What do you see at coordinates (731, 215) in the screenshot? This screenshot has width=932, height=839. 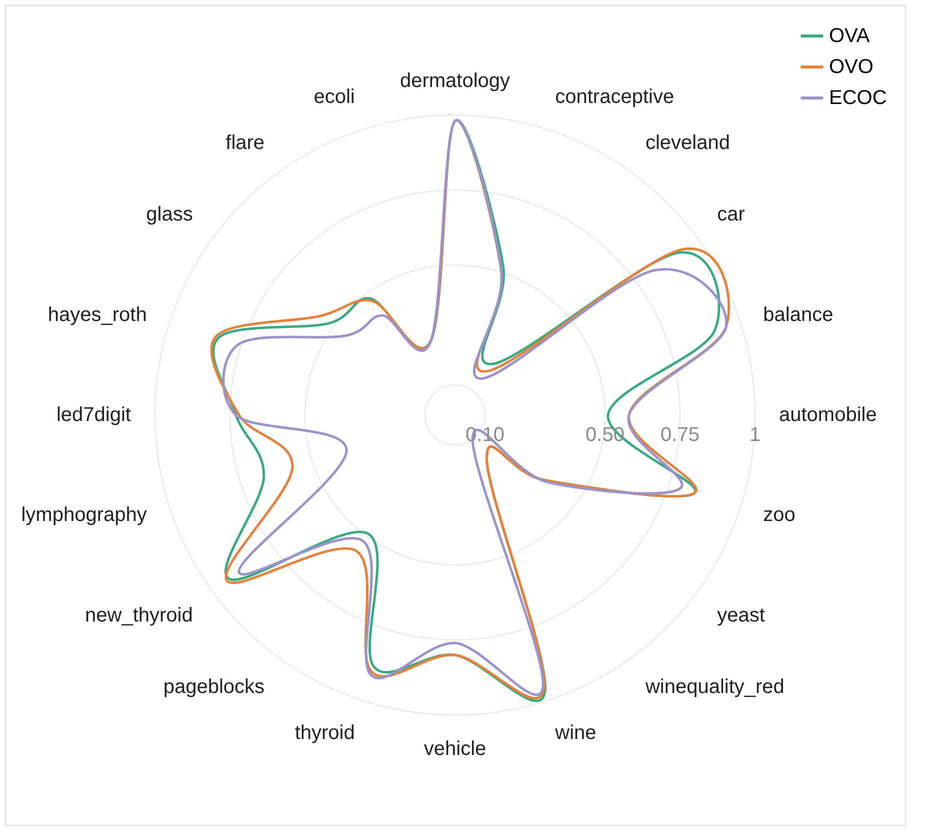 I see `spoke-label: car` at bounding box center [731, 215].